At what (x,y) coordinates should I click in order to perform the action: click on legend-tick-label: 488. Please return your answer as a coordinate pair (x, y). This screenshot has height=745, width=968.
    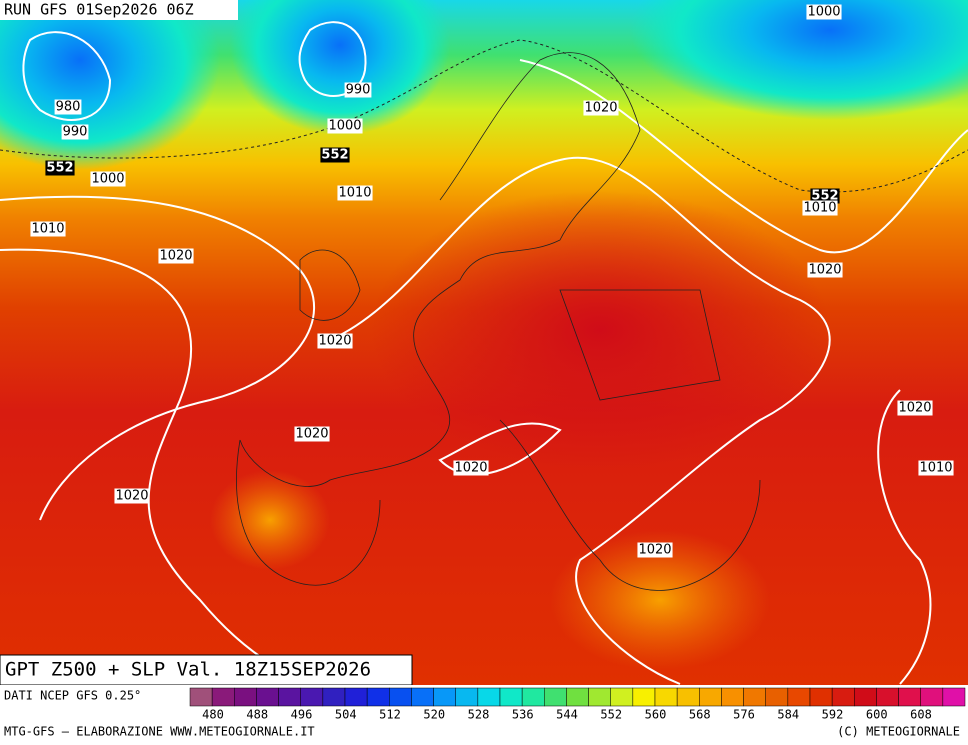
    Looking at the image, I should click on (257, 715).